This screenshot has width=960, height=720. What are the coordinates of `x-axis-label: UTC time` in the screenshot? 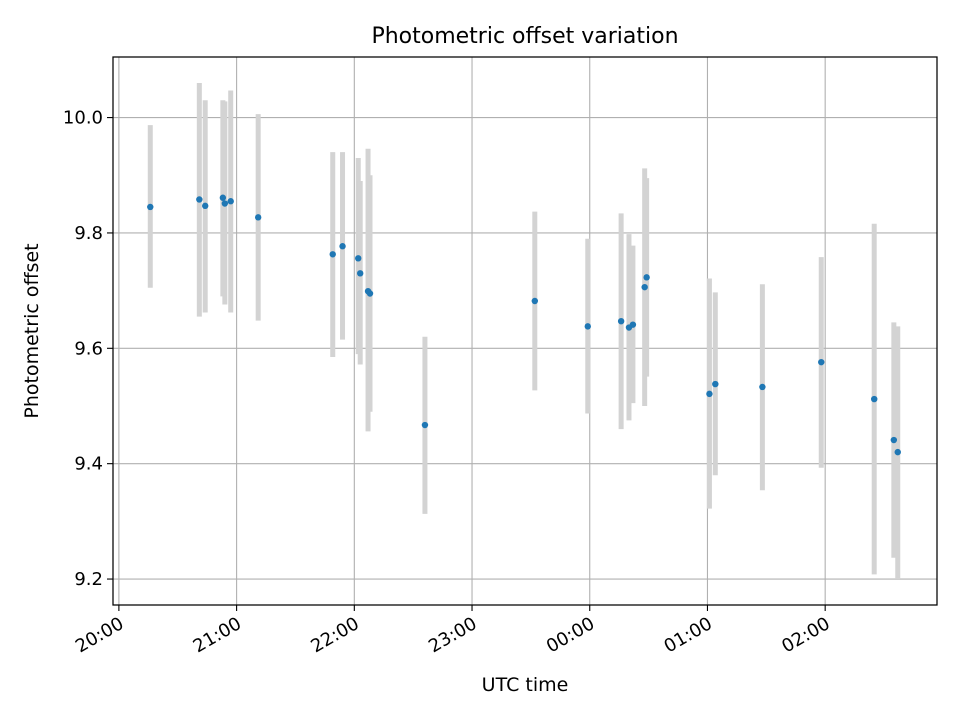 It's located at (525, 685).